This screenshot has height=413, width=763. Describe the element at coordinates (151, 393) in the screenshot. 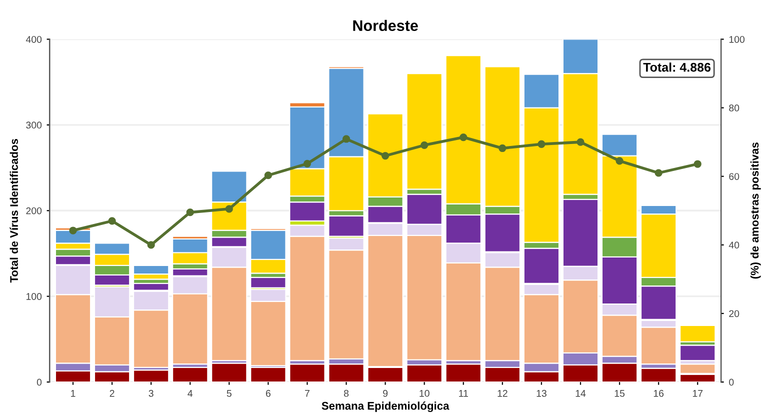

I see `x-tick-label: 3` at that location.